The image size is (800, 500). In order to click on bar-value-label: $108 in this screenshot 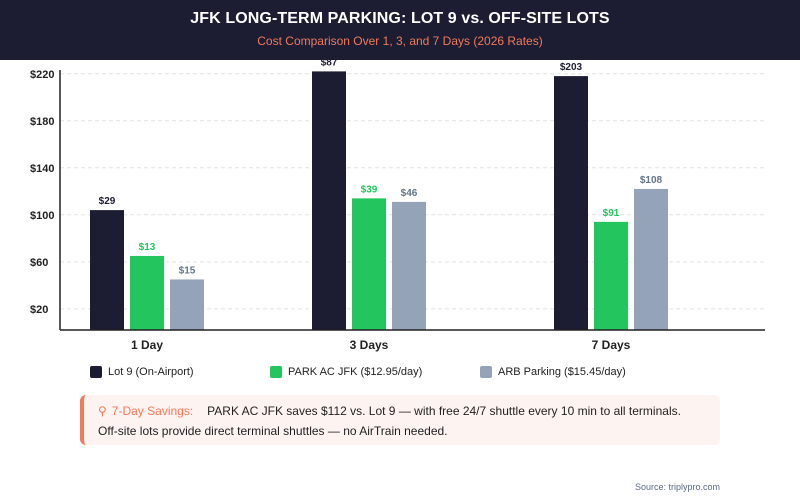, I will do `click(651, 180)`.